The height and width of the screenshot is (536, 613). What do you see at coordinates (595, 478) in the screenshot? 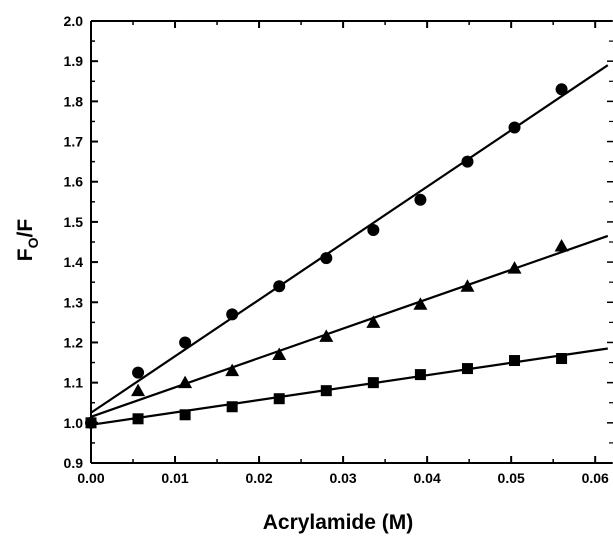
I see `x-tick-label: 0.06` at bounding box center [595, 478].